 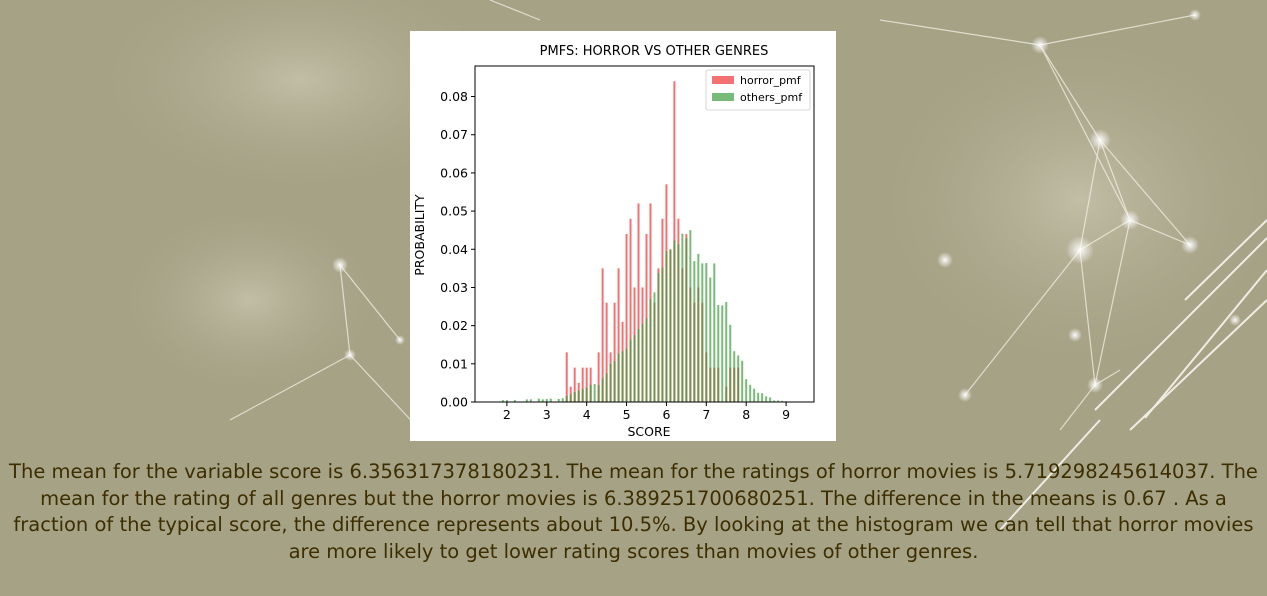 What do you see at coordinates (771, 97) in the screenshot?
I see `legend-label-others: others_pmf` at bounding box center [771, 97].